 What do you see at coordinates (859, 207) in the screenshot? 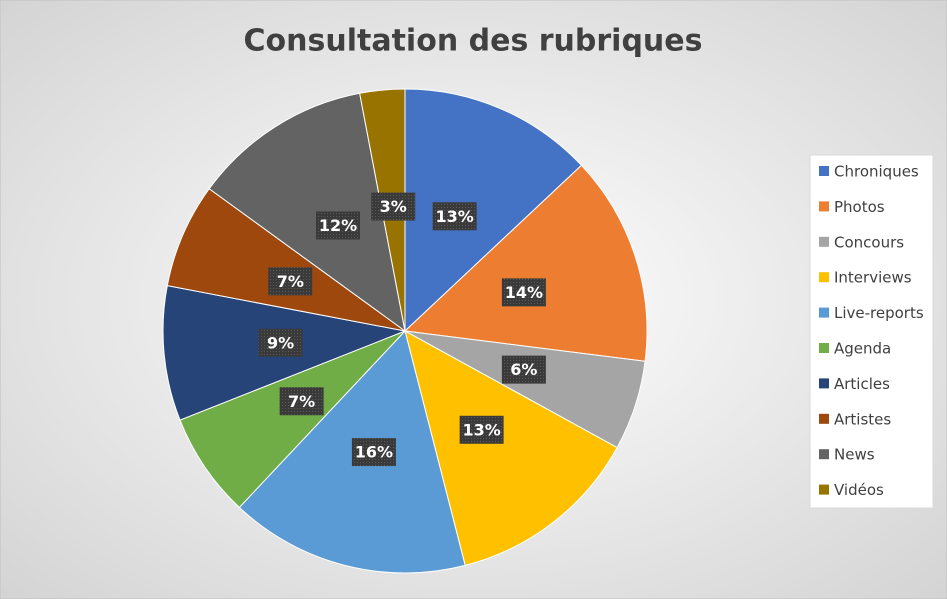
I see `legend-label: Photos` at bounding box center [859, 207].